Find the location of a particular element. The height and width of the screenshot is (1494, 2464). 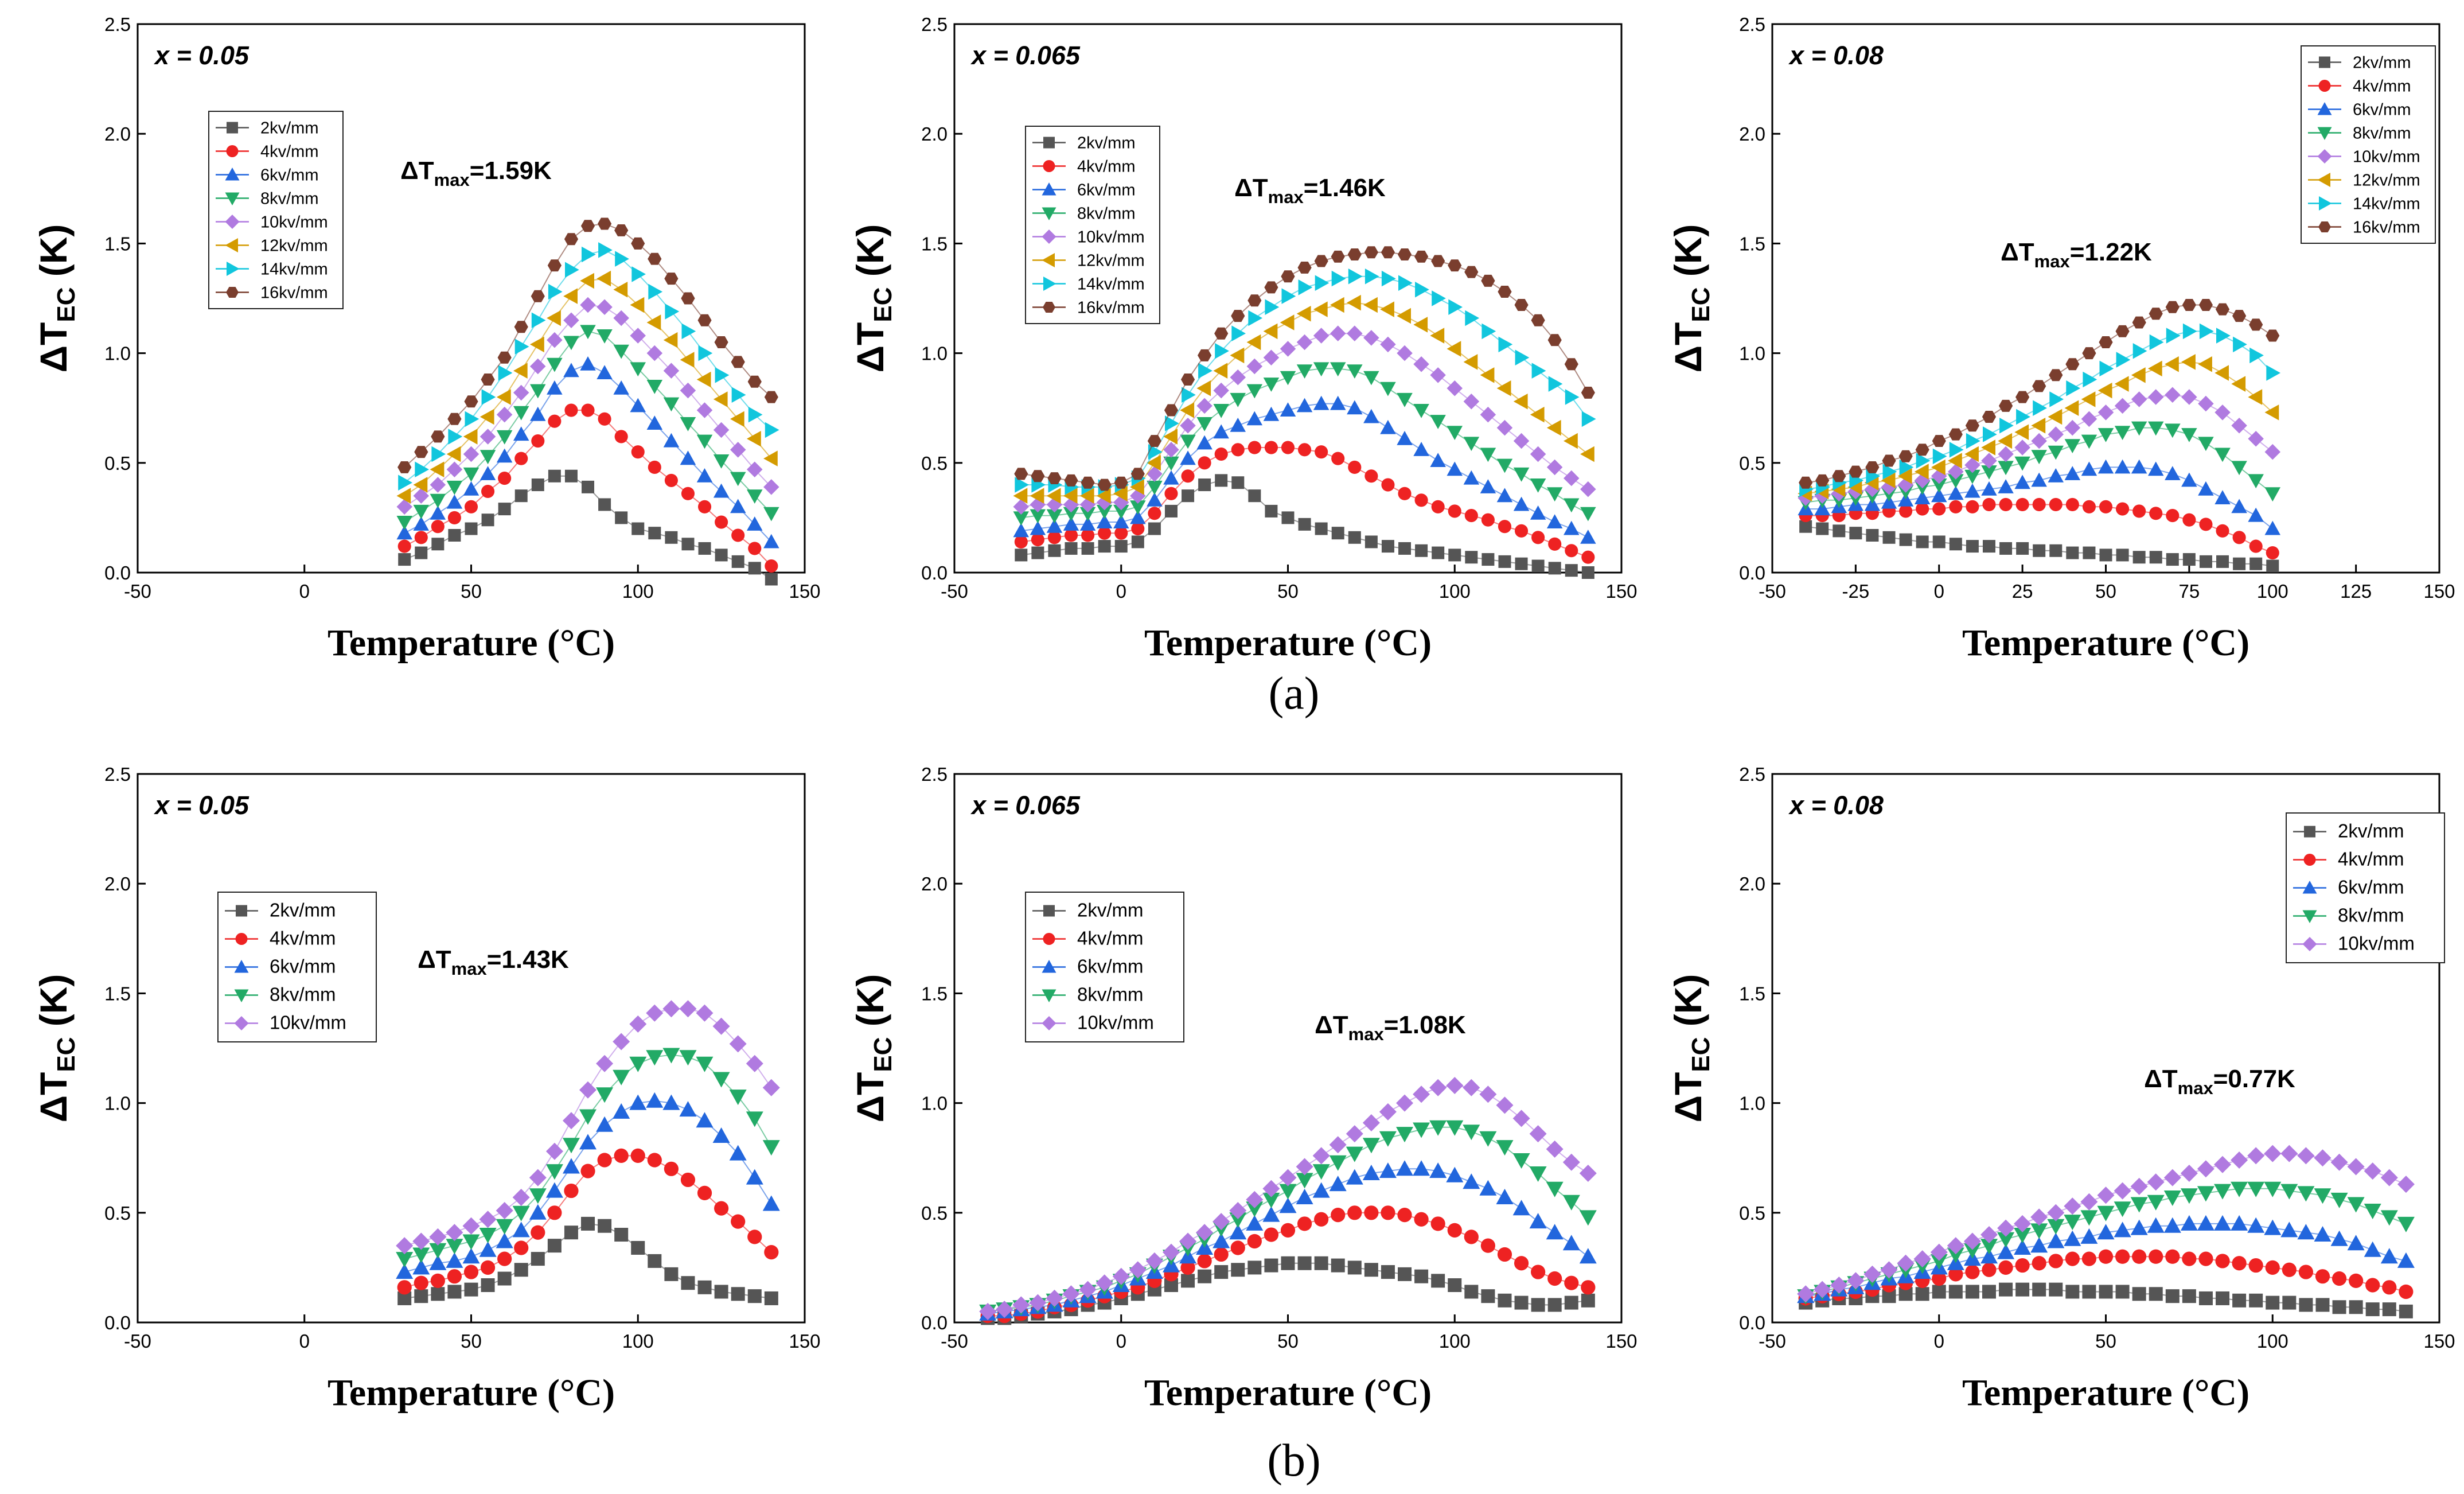

legend-label: 10kv/mm is located at coordinates (294, 222).